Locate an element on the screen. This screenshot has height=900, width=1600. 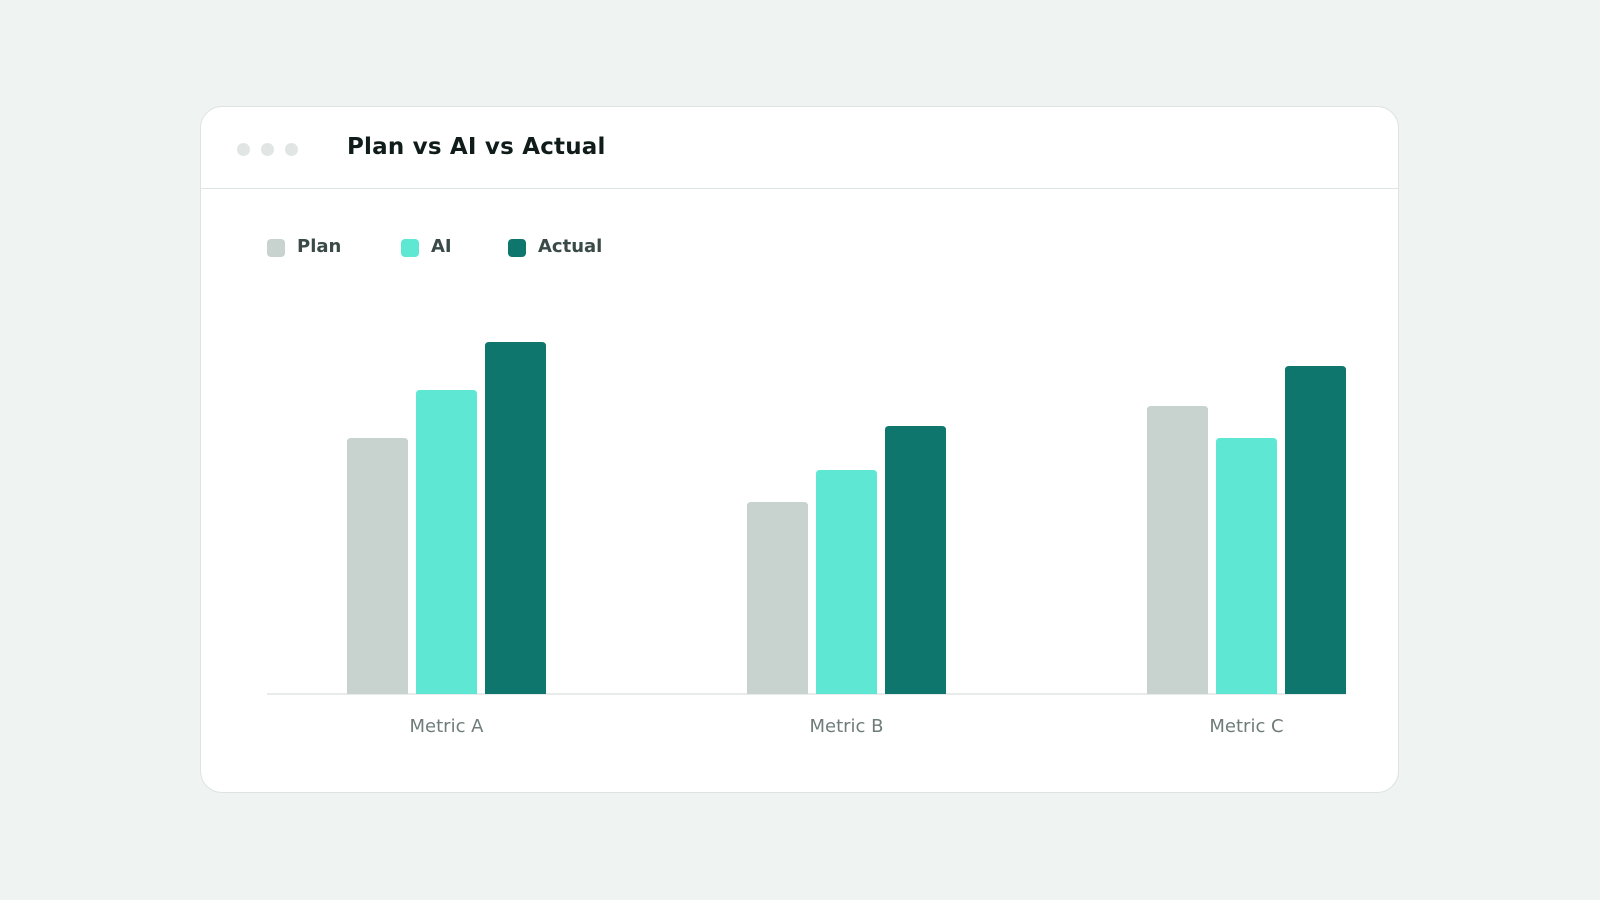
x-tick-label: Metric A is located at coordinates (447, 726).